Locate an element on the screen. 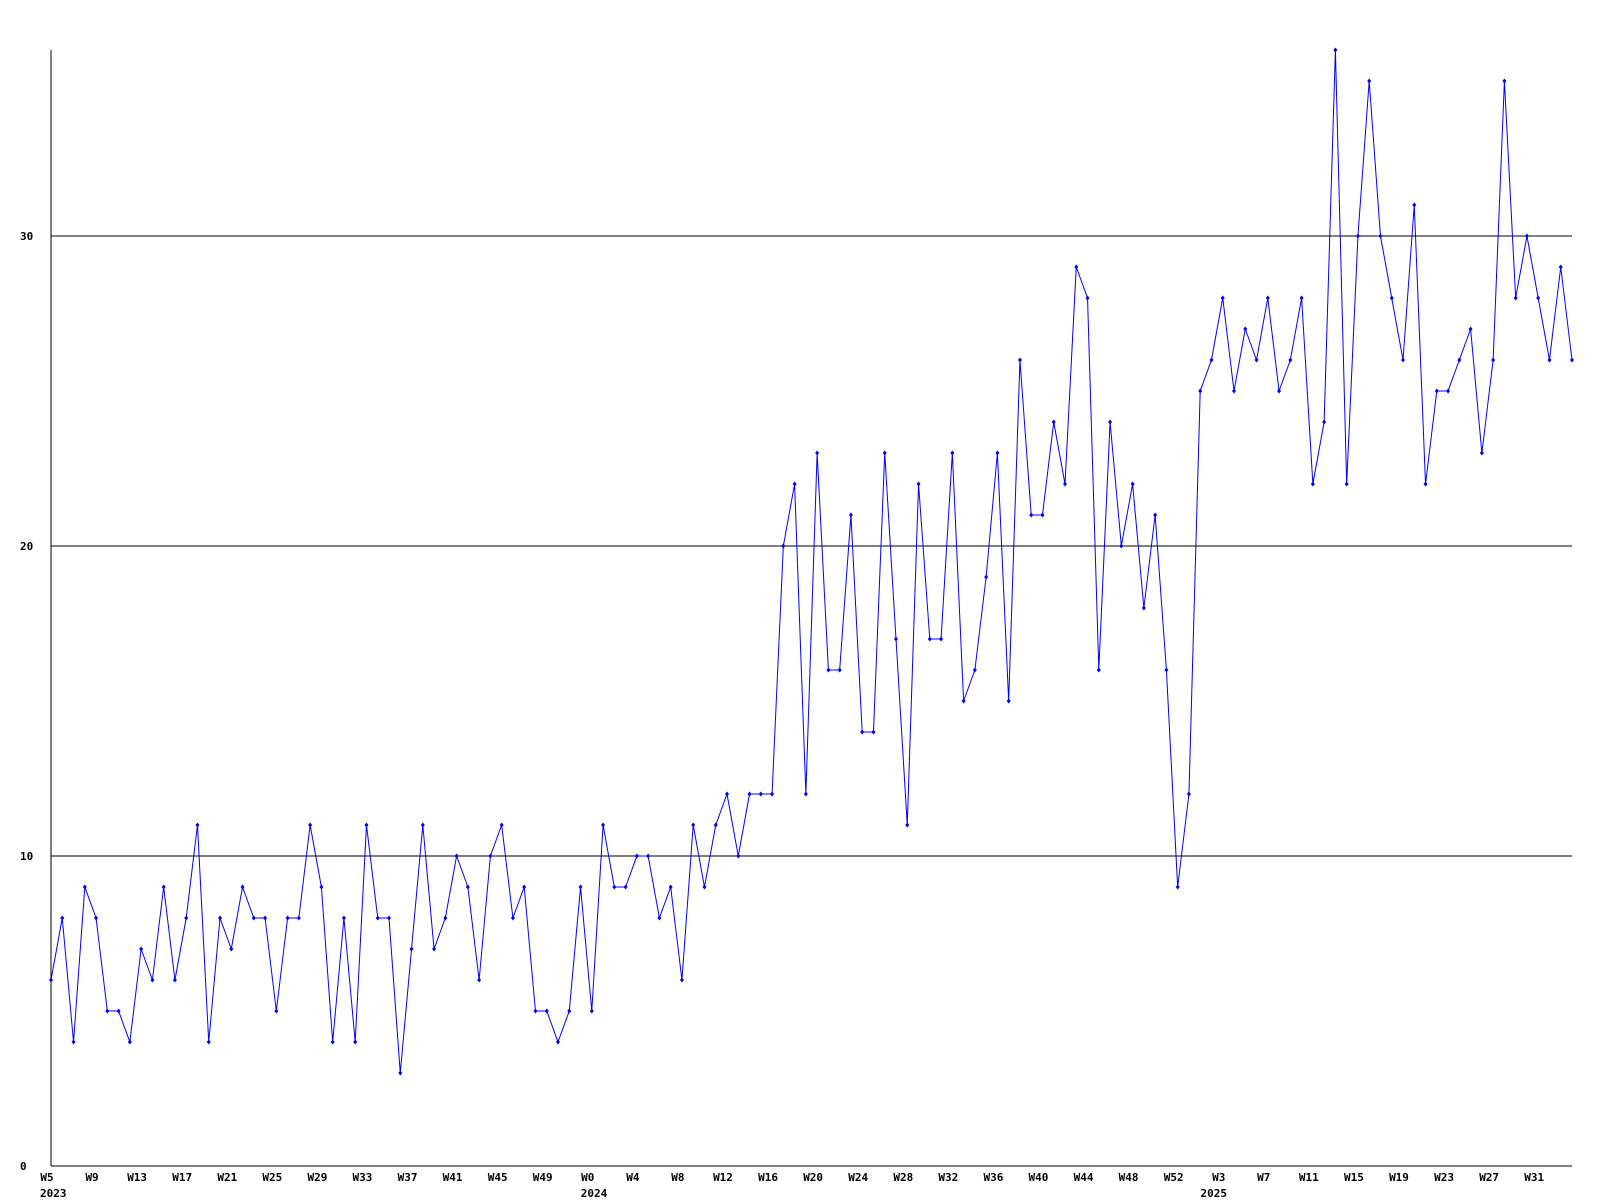 This screenshot has width=1600, height=1200. x-tick-label: W7 is located at coordinates (1263, 1177).